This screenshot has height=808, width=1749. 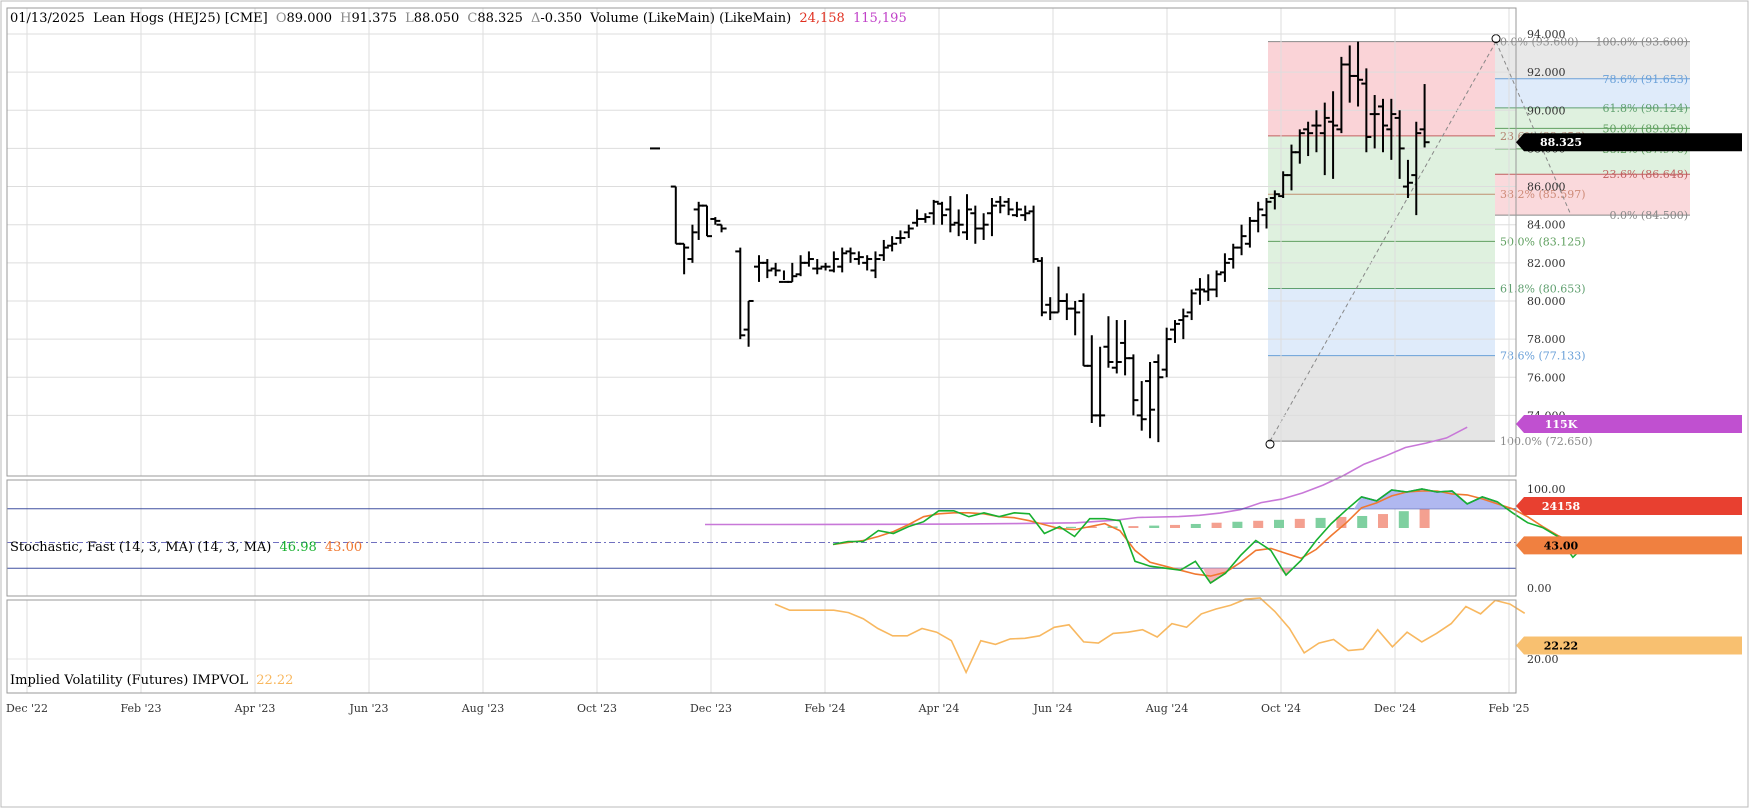 What do you see at coordinates (1281, 708) in the screenshot?
I see `x-tick-label: Oct '24` at bounding box center [1281, 708].